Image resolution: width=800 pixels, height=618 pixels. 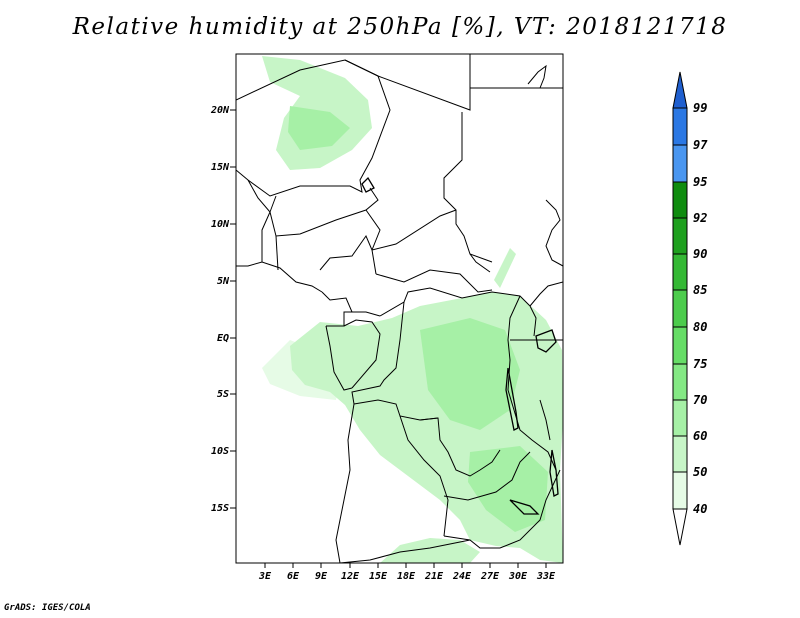 What do you see at coordinates (512, 399) in the screenshot?
I see `lake-tanganyika` at bounding box center [512, 399].